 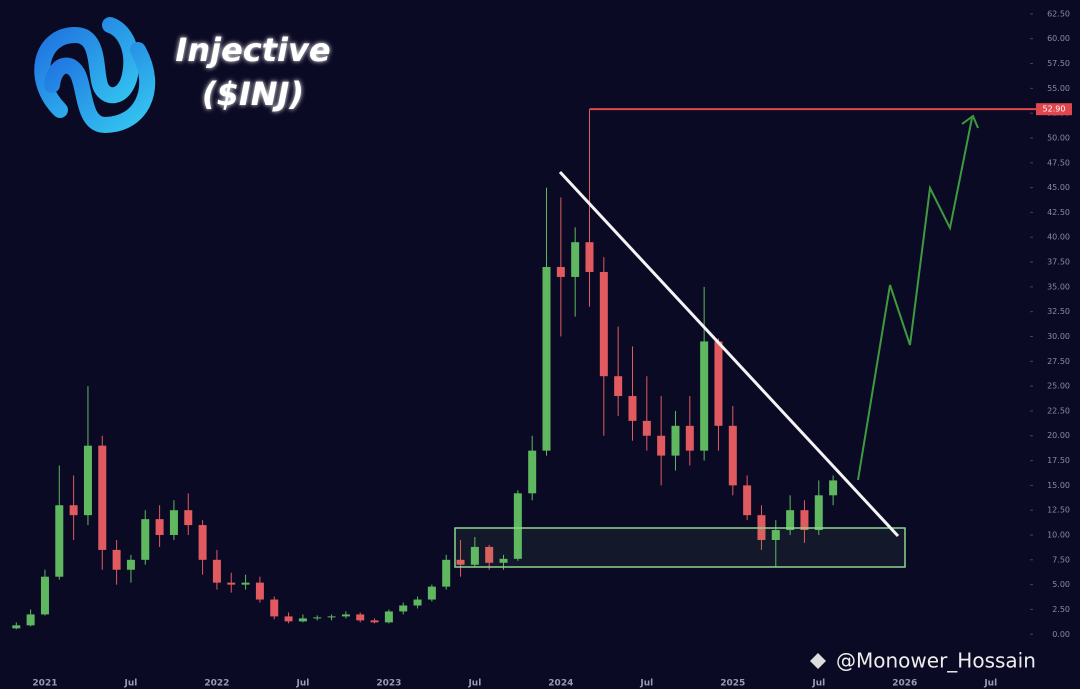 I want to click on x-tick-label: 2023, so click(x=388, y=684).